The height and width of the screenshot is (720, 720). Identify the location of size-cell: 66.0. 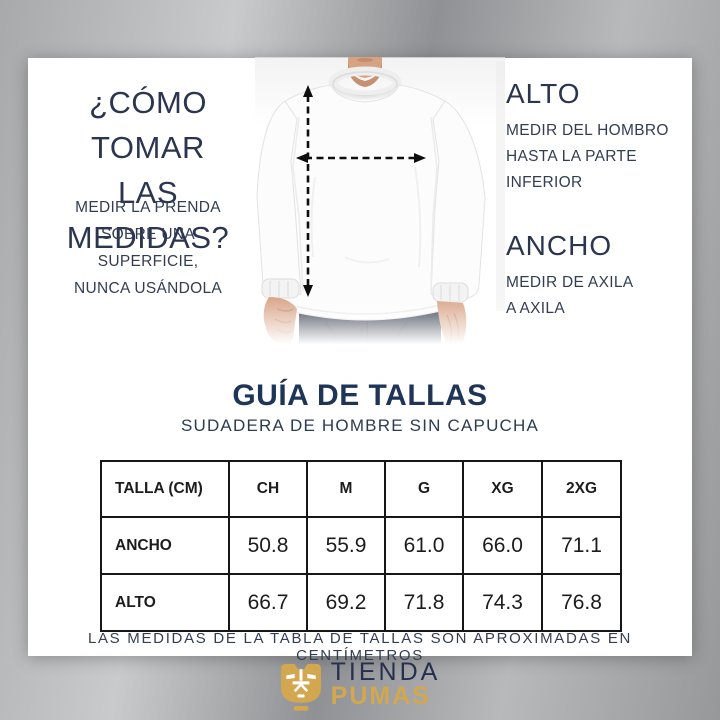
(502, 545).